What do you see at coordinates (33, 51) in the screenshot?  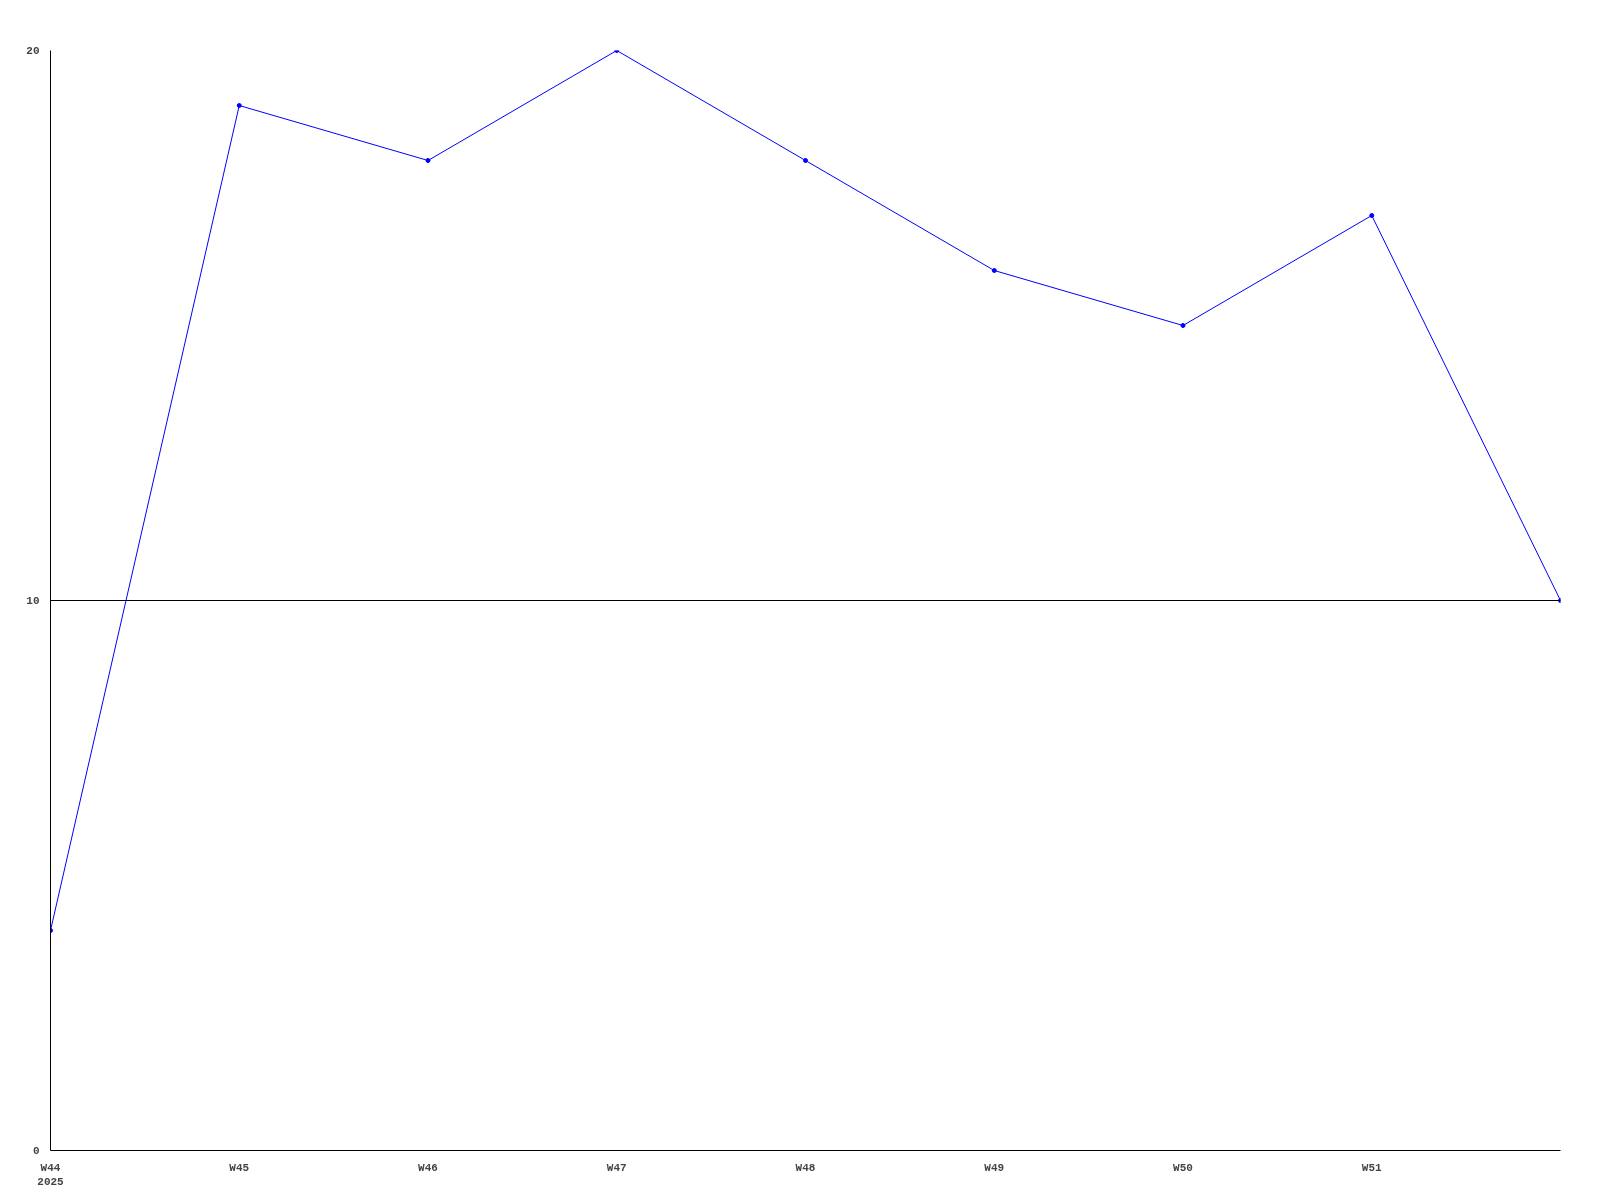 I see `y-tick-label: 20` at bounding box center [33, 51].